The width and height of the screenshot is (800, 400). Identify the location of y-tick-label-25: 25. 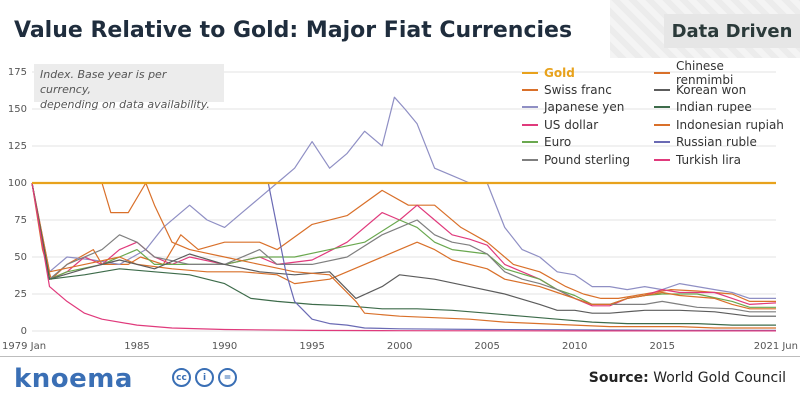
(20, 294).